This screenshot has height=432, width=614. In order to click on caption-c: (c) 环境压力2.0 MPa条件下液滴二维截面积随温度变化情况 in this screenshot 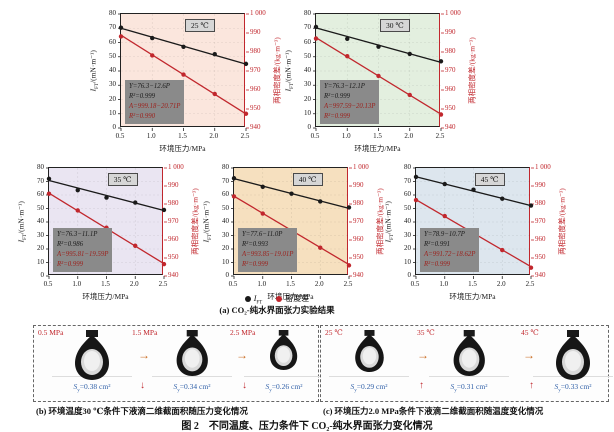, I will do `click(433, 411)`.